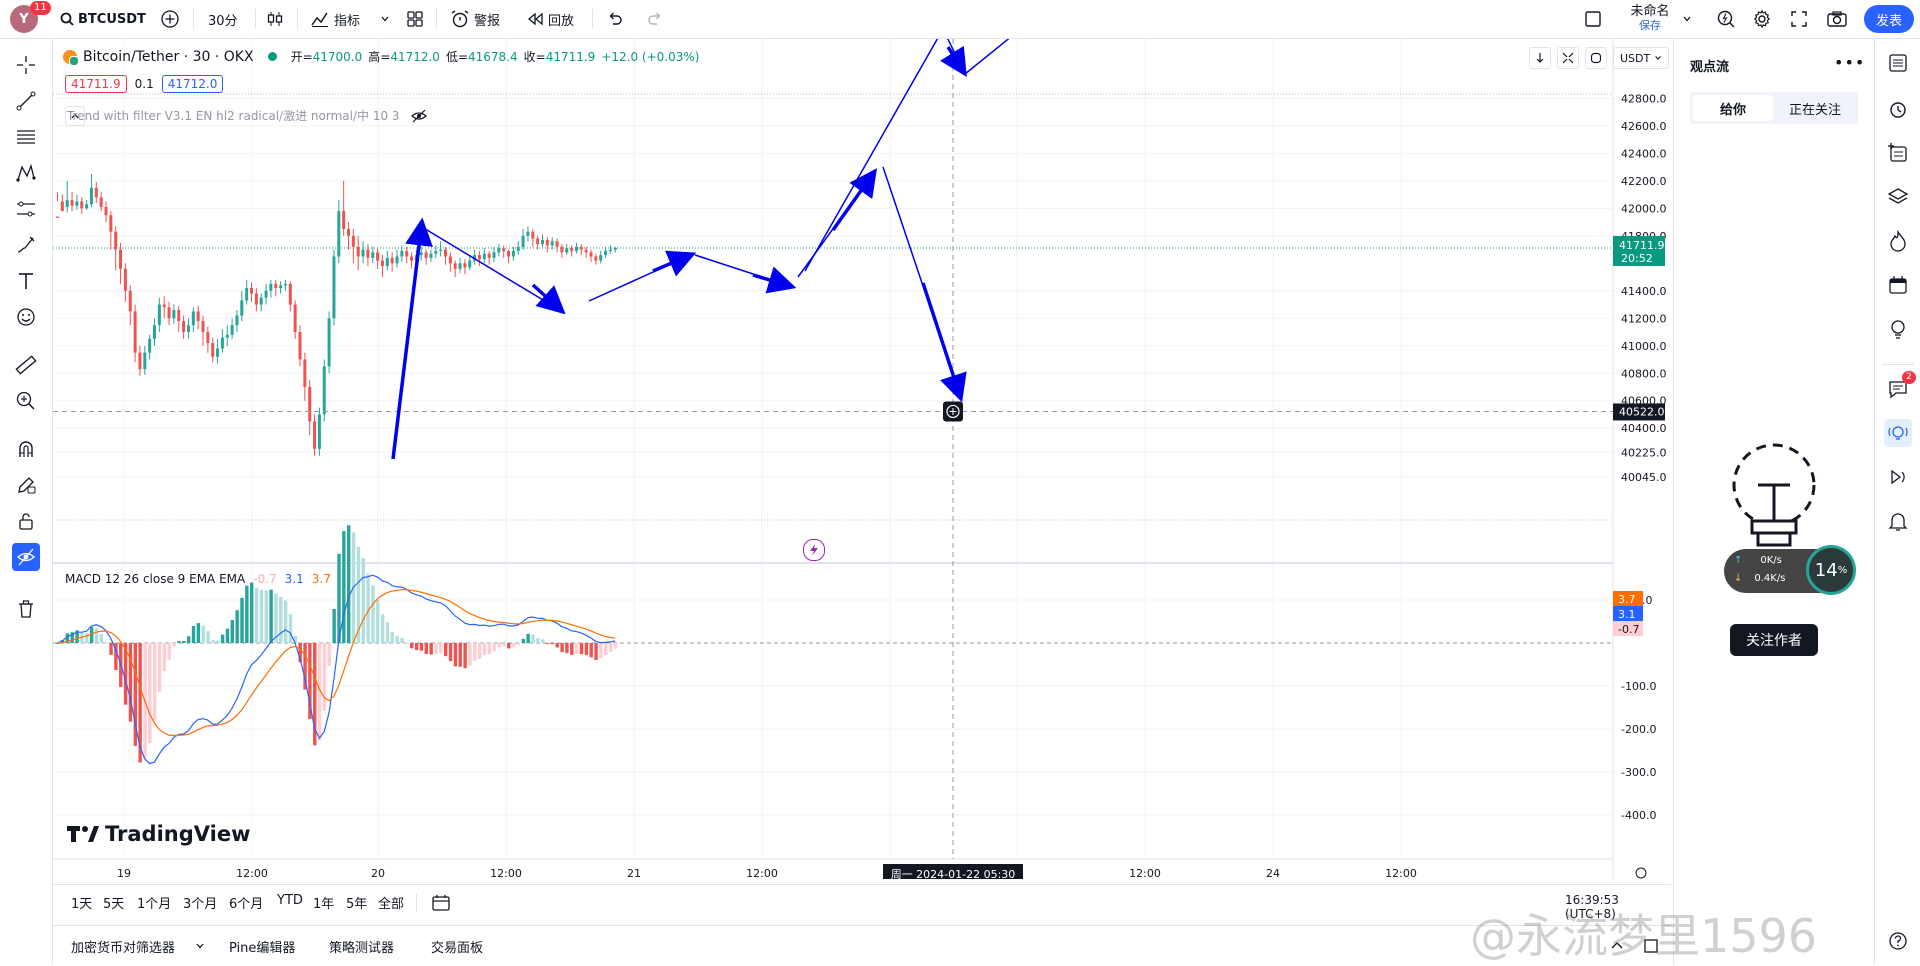 This screenshot has width=1920, height=966. What do you see at coordinates (550, 19) in the screenshot?
I see `replay-button: 回放` at bounding box center [550, 19].